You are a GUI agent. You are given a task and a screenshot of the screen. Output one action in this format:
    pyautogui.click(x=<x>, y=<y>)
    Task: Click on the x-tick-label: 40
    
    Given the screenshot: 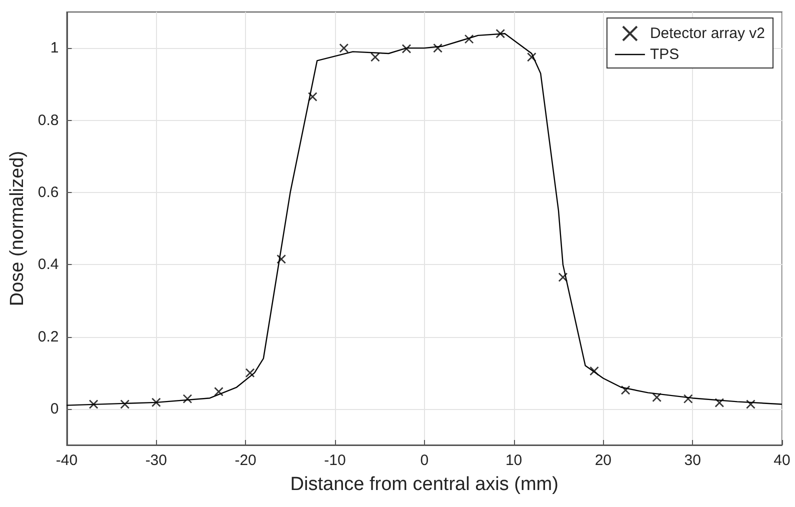 What is the action you would take?
    pyautogui.click(x=782, y=460)
    